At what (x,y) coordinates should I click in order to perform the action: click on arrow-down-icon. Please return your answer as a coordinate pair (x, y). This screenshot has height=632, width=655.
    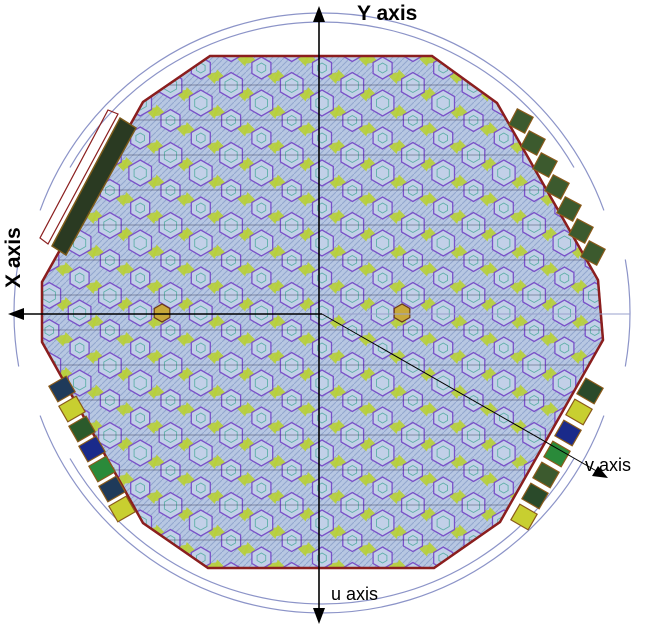
    Looking at the image, I should click on (319, 616).